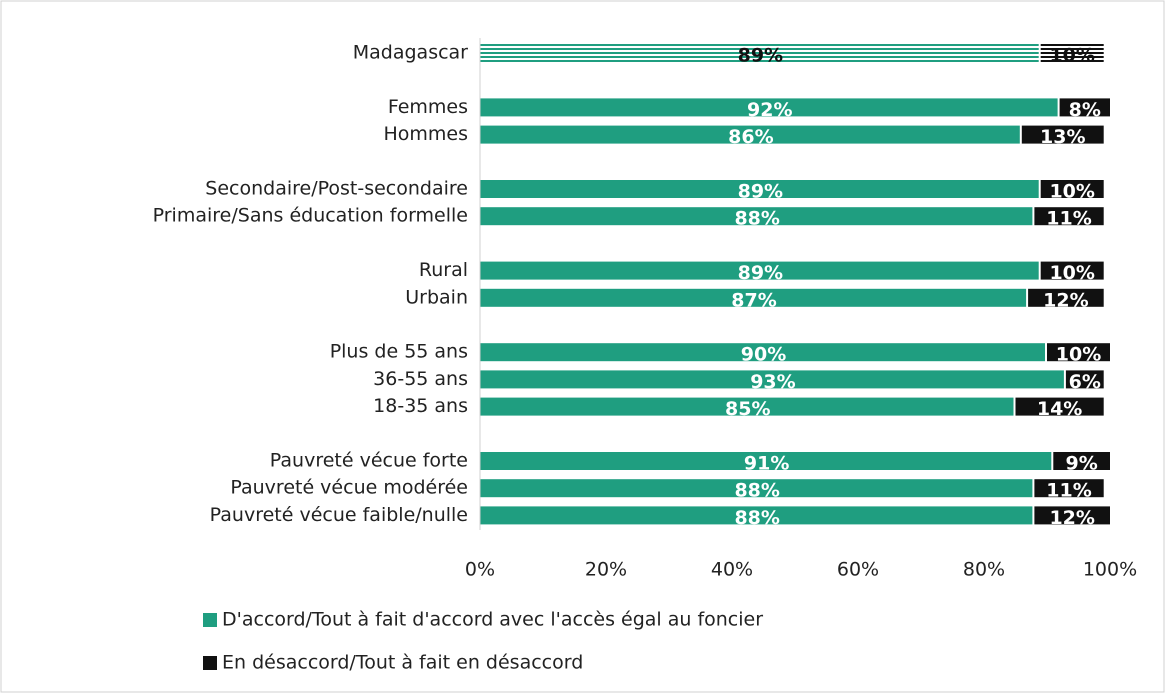  What do you see at coordinates (1082, 464) in the screenshot?
I see `data-label: 9%` at bounding box center [1082, 464].